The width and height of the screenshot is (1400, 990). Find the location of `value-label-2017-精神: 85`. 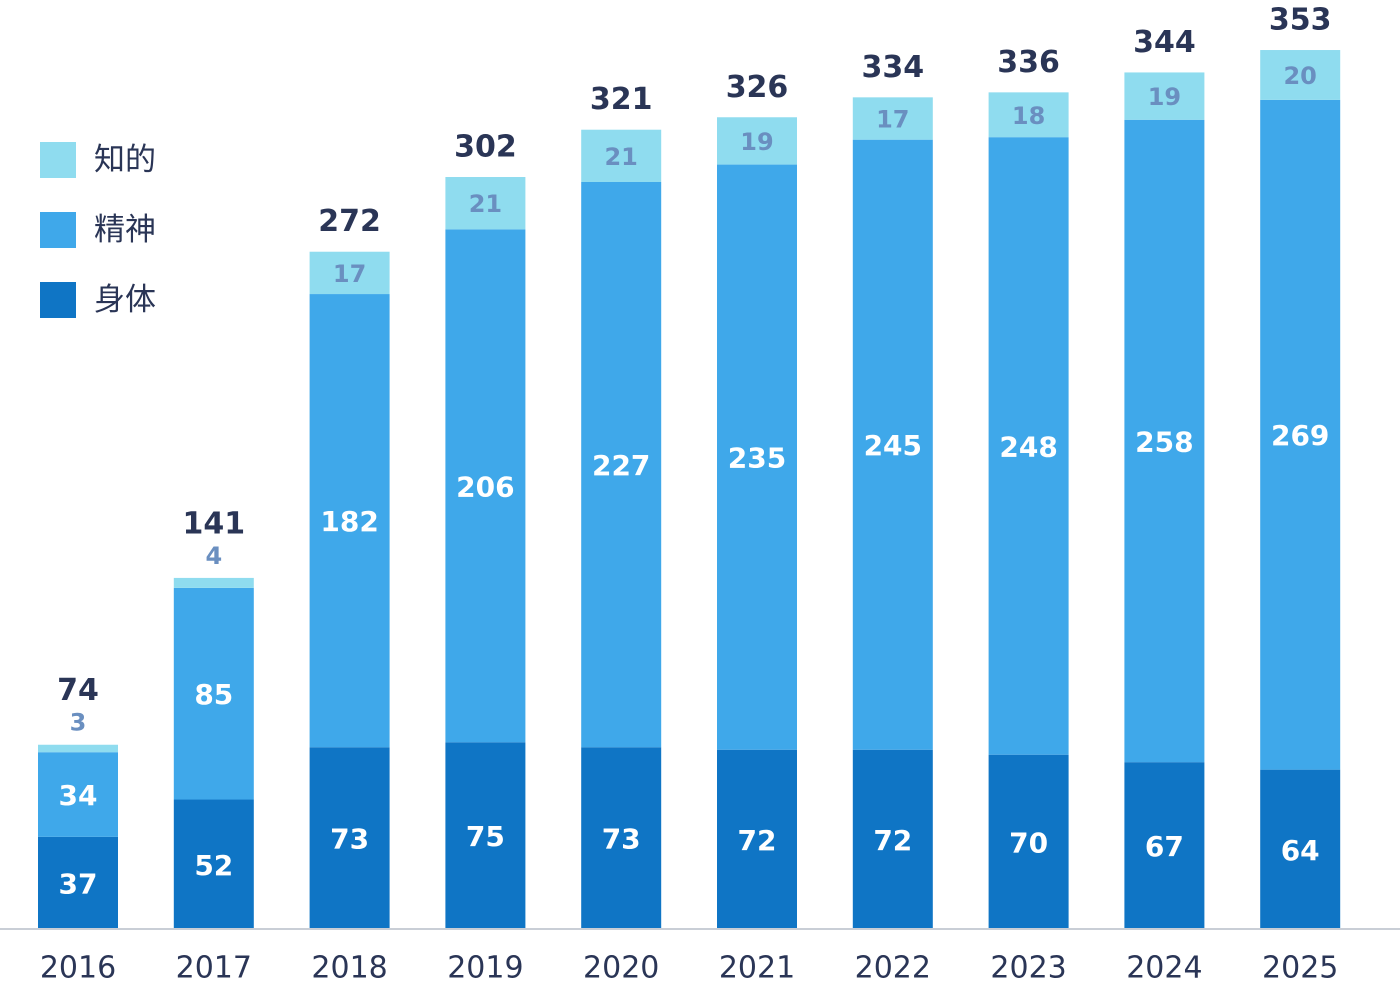

value-label-2017-精神: 85 is located at coordinates (213, 694).